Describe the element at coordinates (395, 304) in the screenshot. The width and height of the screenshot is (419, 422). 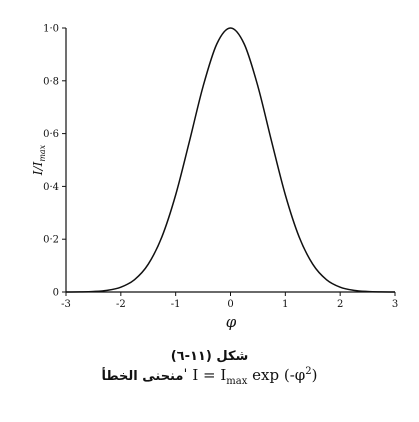
I see `x-tick-label: 3` at that location.